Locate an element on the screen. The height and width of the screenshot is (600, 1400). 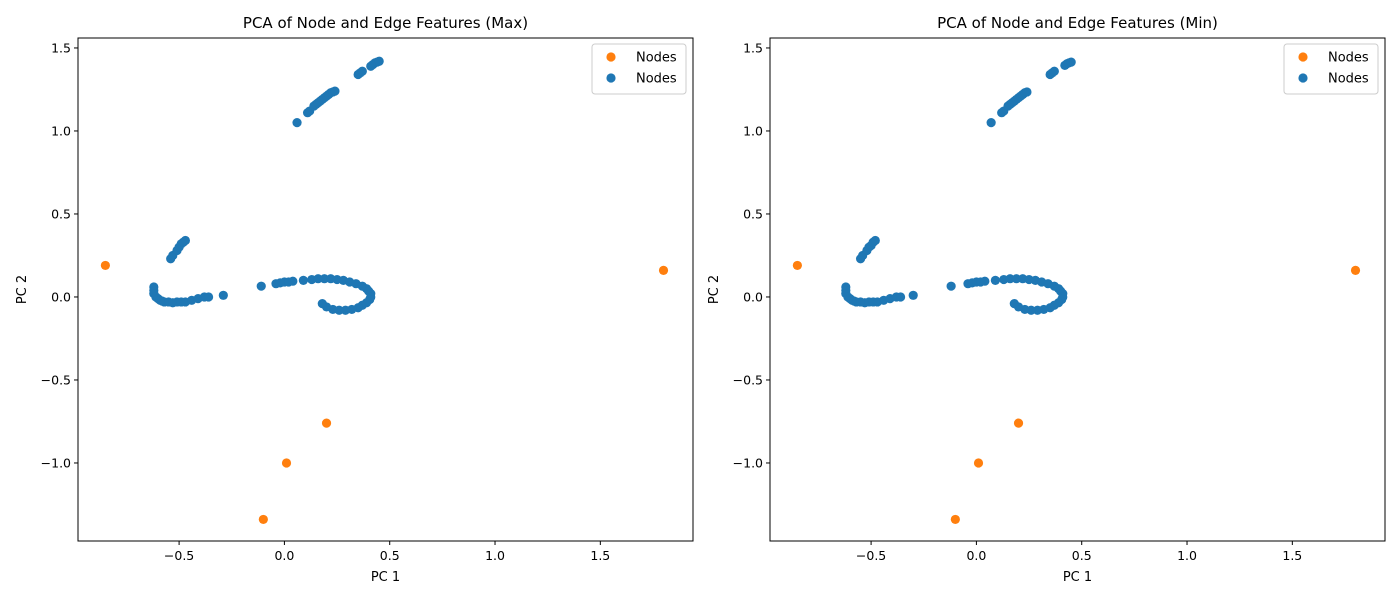
chart-title: PCA of Node and Edge Features (Max) is located at coordinates (385, 23).